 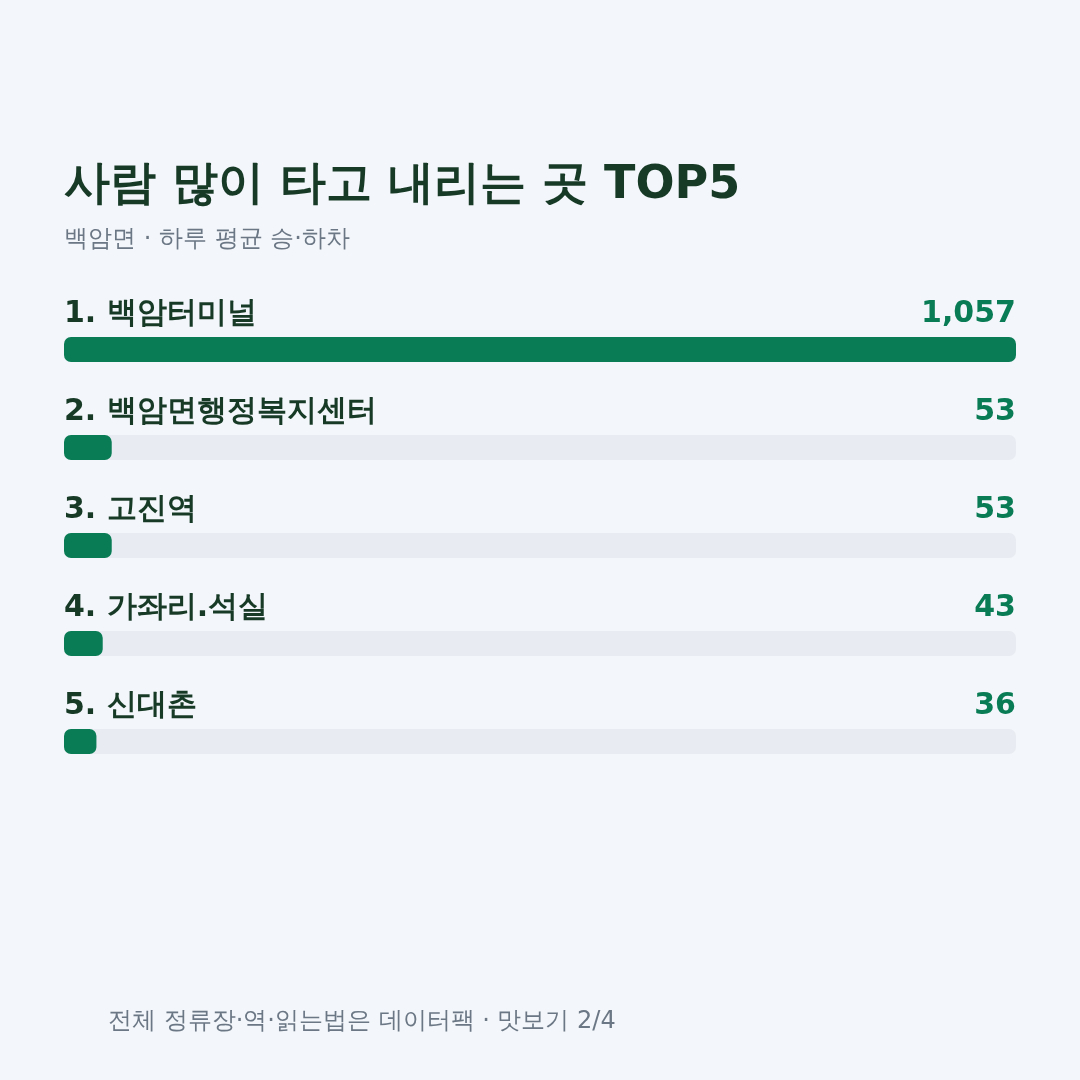 I want to click on y-tick-label: 5. 신대촌, so click(x=130, y=703).